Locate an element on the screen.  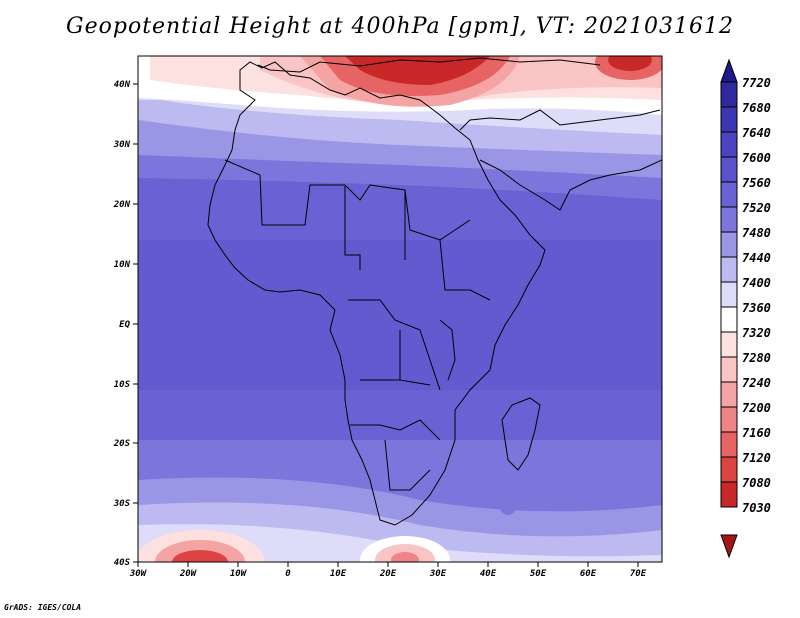
colorbar-label: 7480 is located at coordinates (756, 233).